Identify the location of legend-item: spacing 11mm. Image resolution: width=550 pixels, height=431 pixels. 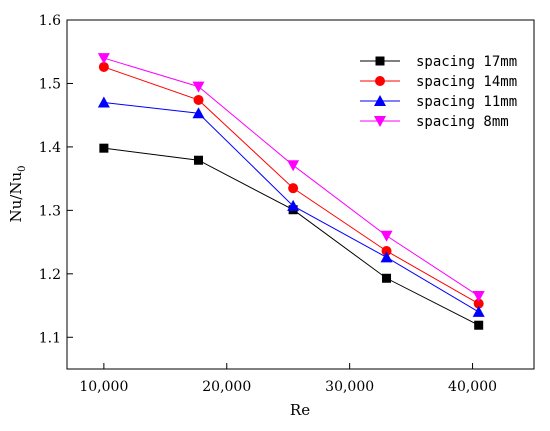
(438, 102).